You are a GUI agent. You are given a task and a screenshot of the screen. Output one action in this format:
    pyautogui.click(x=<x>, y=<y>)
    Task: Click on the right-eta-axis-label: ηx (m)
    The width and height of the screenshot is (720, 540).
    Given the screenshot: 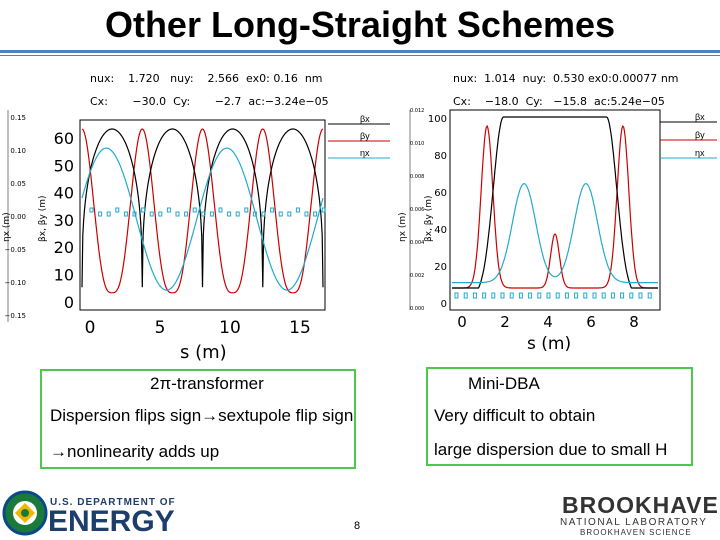 What is the action you would take?
    pyautogui.click(x=403, y=227)
    